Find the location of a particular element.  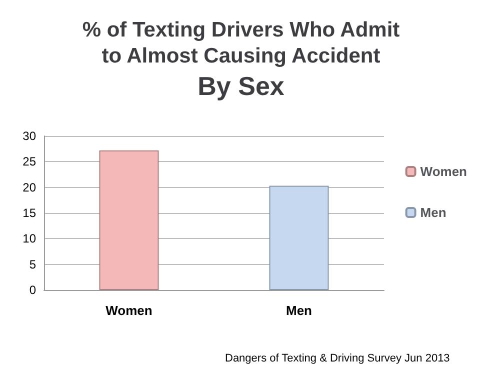

y-tick-label: 5 is located at coordinates (32, 264).